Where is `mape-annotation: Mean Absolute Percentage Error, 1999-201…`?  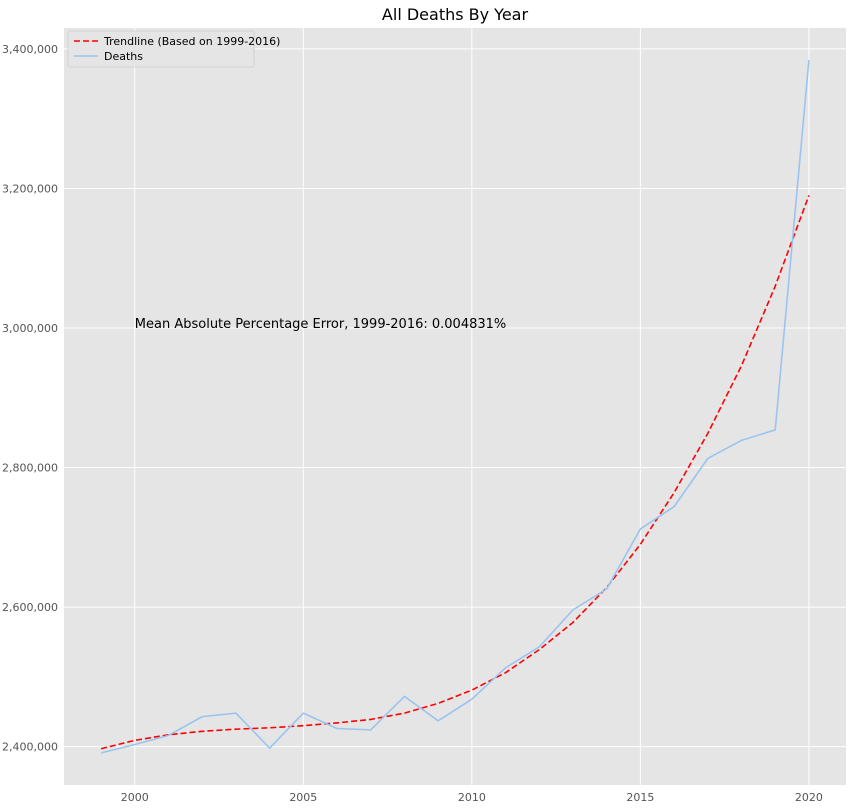
mape-annotation: Mean Absolute Percentage Error, 1999-201… is located at coordinates (320, 324).